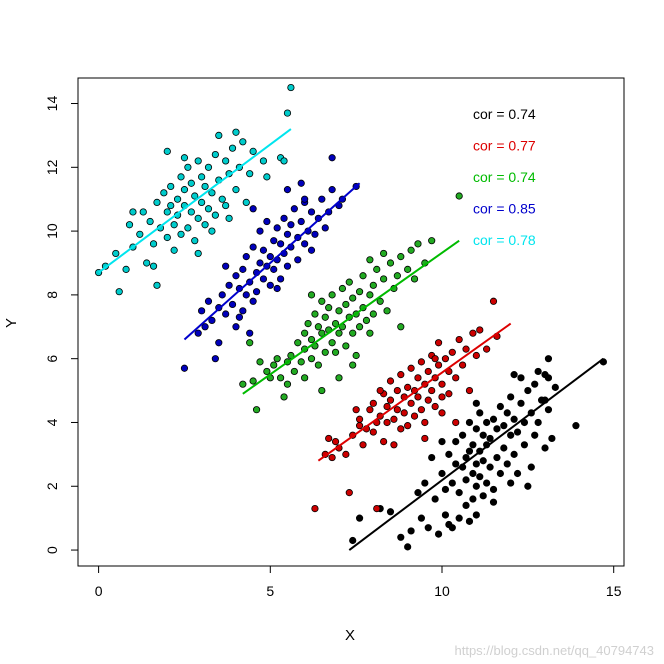  What do you see at coordinates (476, 454) in the screenshot?
I see `regression-line` at bounding box center [476, 454].